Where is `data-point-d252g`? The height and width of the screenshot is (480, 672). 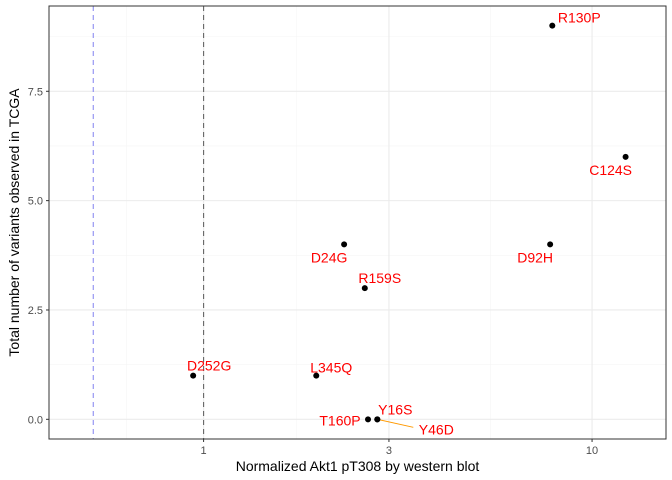 data-point-d252g is located at coordinates (193, 375).